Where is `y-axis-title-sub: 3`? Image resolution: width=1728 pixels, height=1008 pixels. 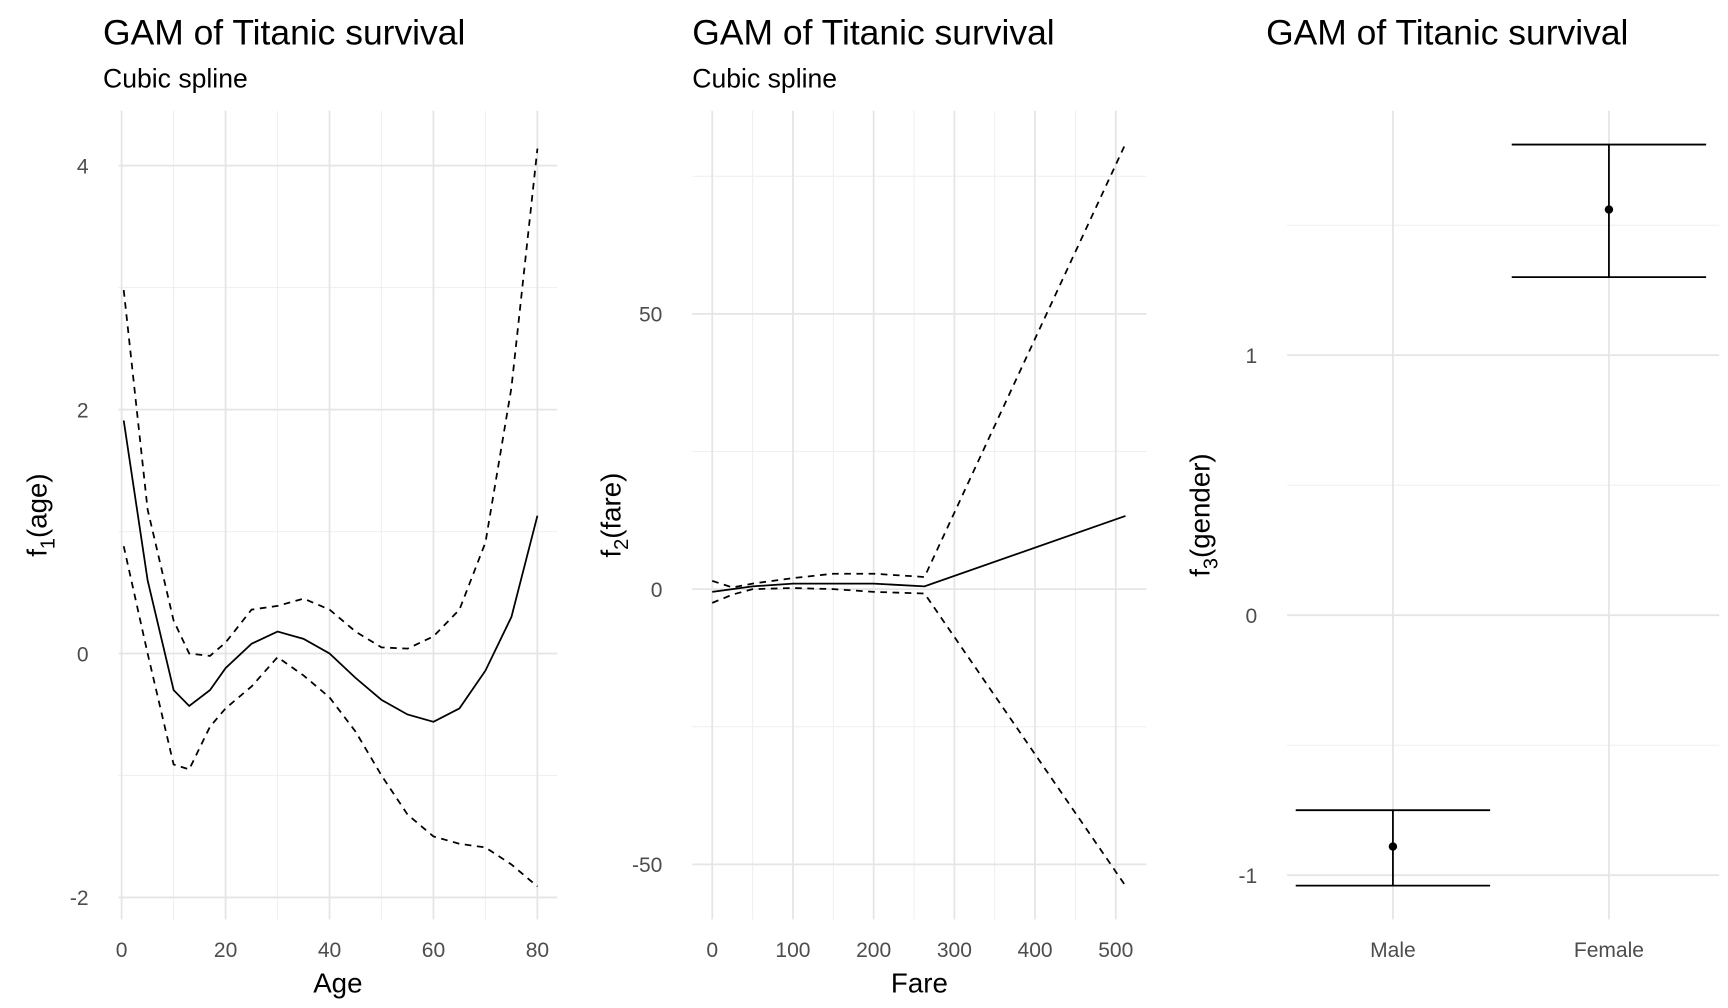 y-axis-title-sub: 3 is located at coordinates (1211, 563).